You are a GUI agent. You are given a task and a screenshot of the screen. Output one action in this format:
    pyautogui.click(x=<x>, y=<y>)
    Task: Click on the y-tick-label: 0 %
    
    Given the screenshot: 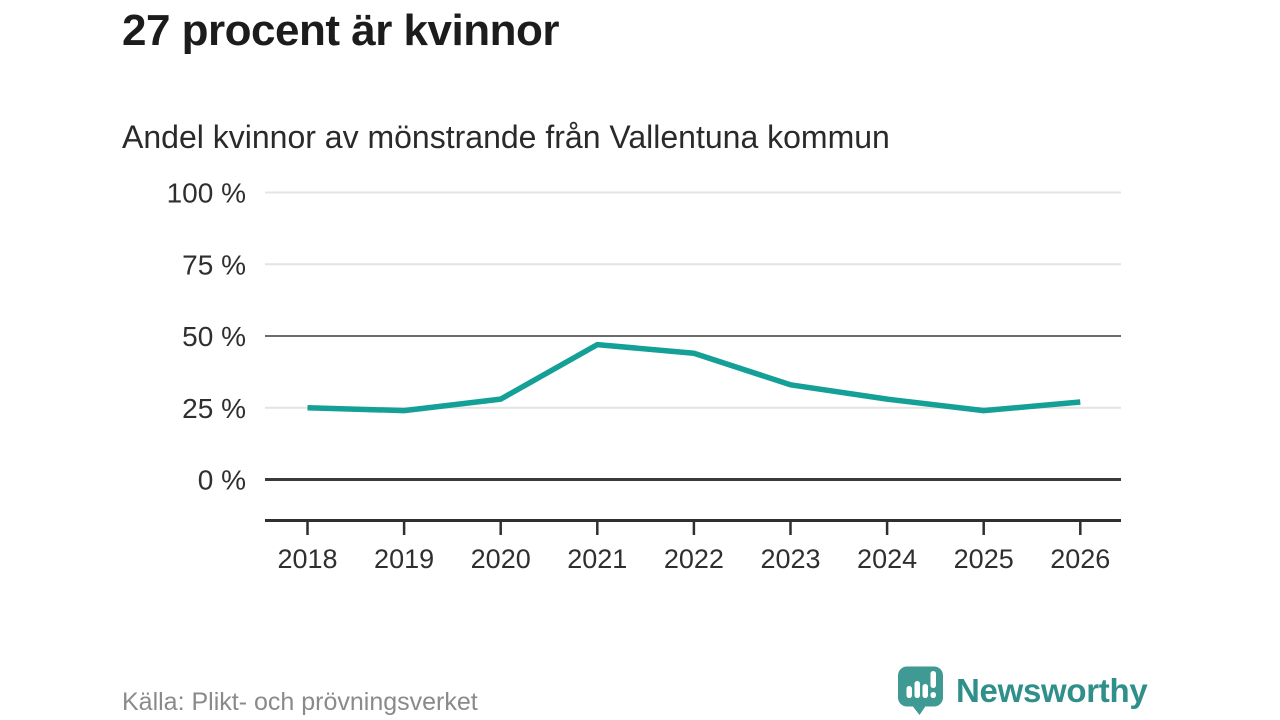 What is the action you would take?
    pyautogui.click(x=222, y=480)
    